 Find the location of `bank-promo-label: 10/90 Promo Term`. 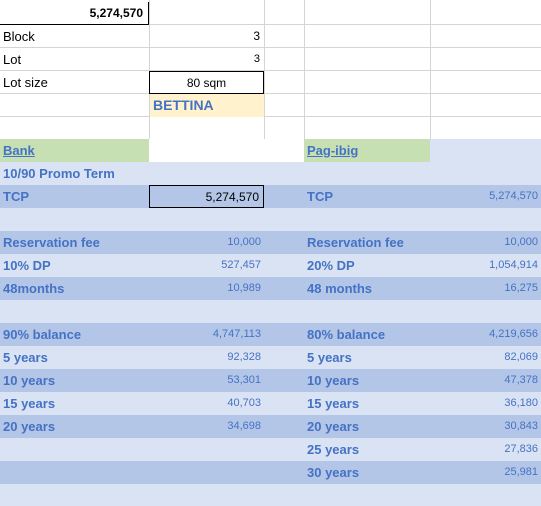

bank-promo-label: 10/90 Promo Term is located at coordinates (59, 173).